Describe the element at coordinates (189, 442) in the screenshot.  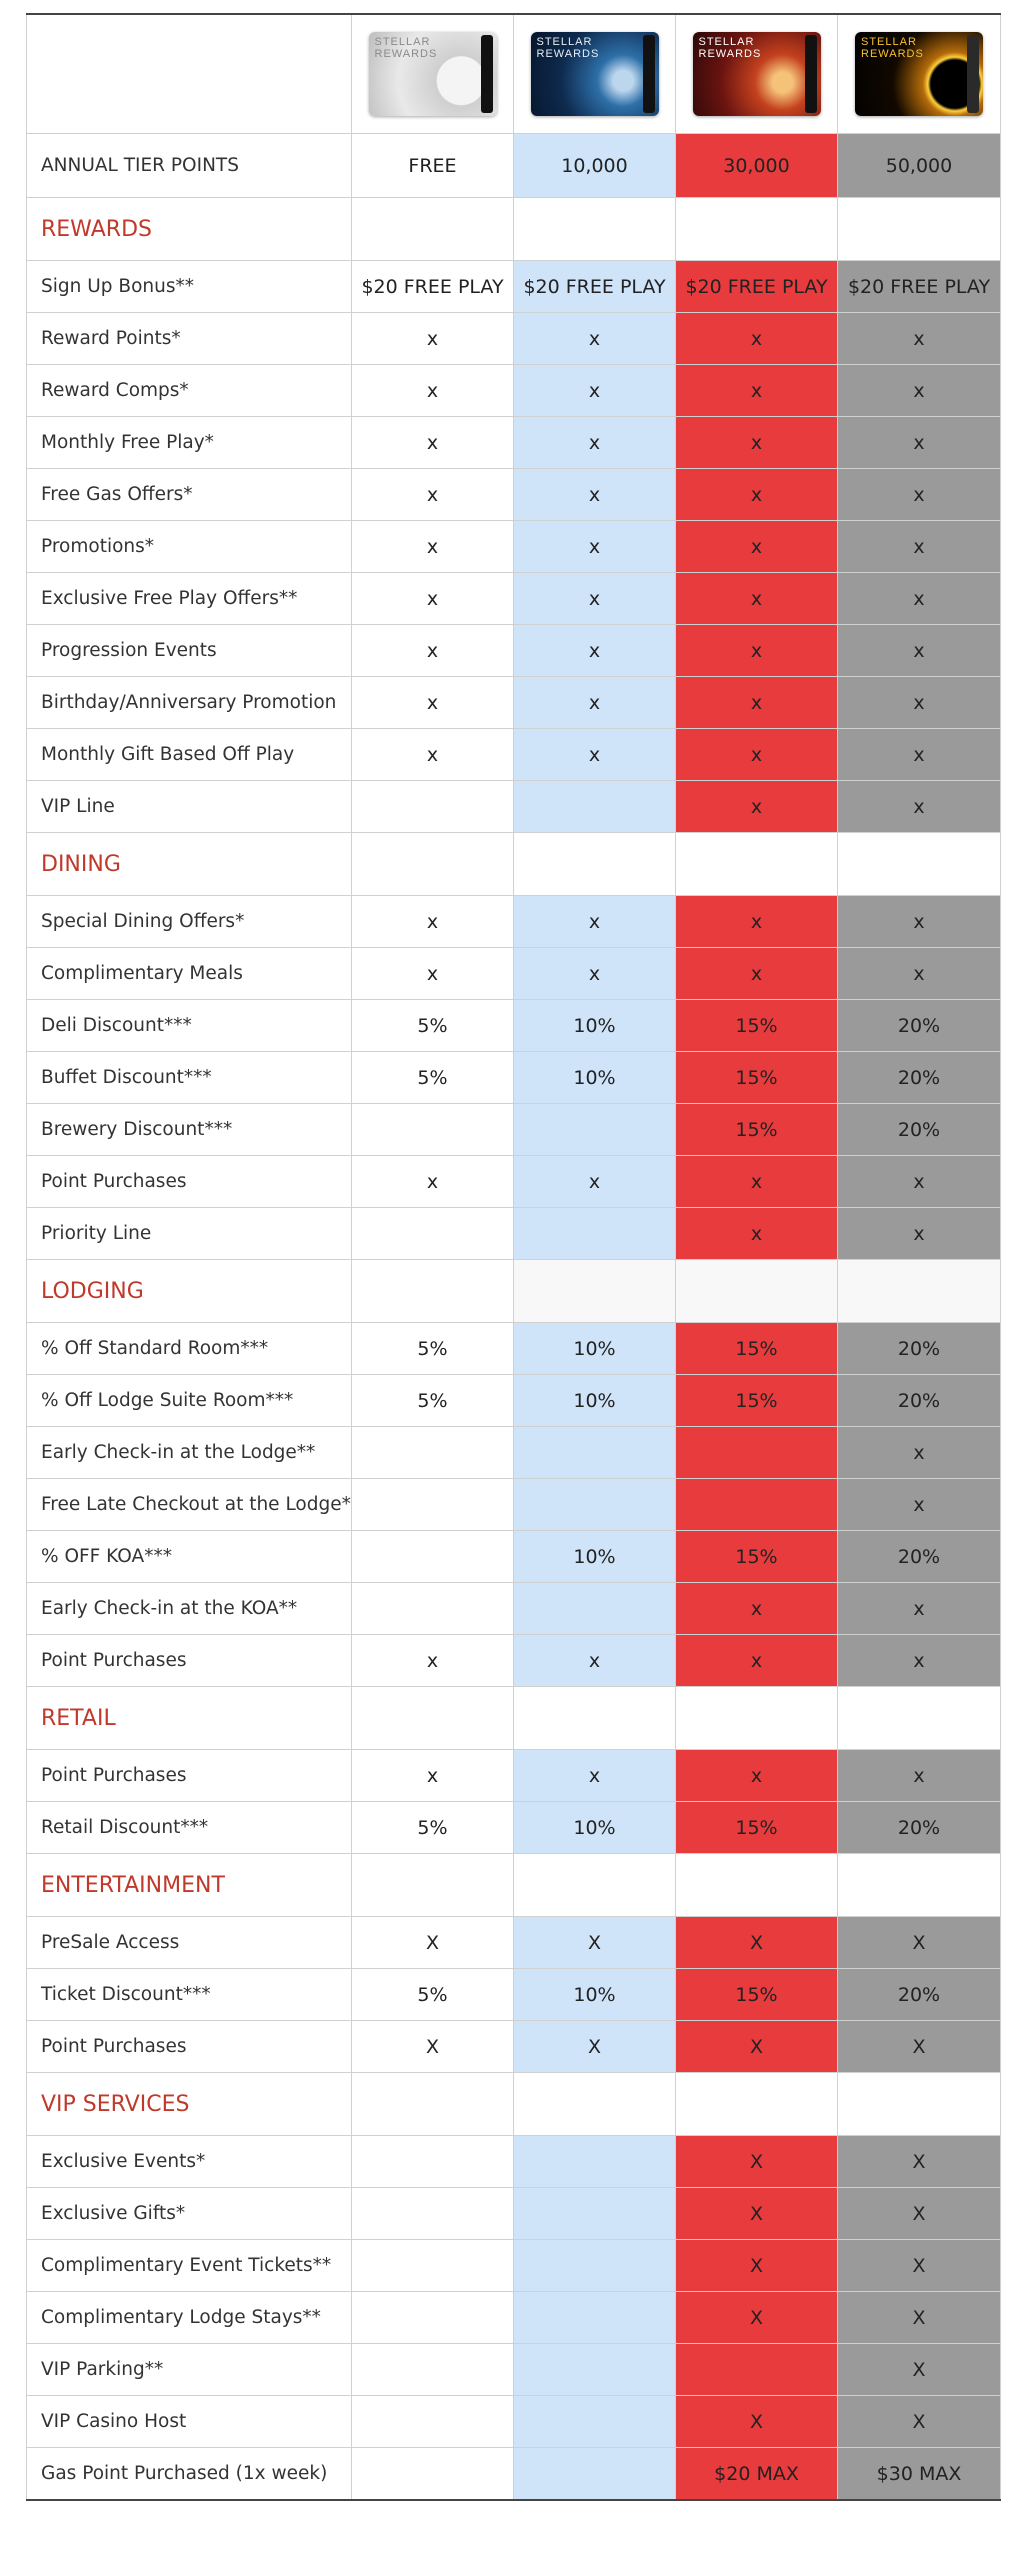
I see `benefit-label: Monthly Free Play*` at that location.